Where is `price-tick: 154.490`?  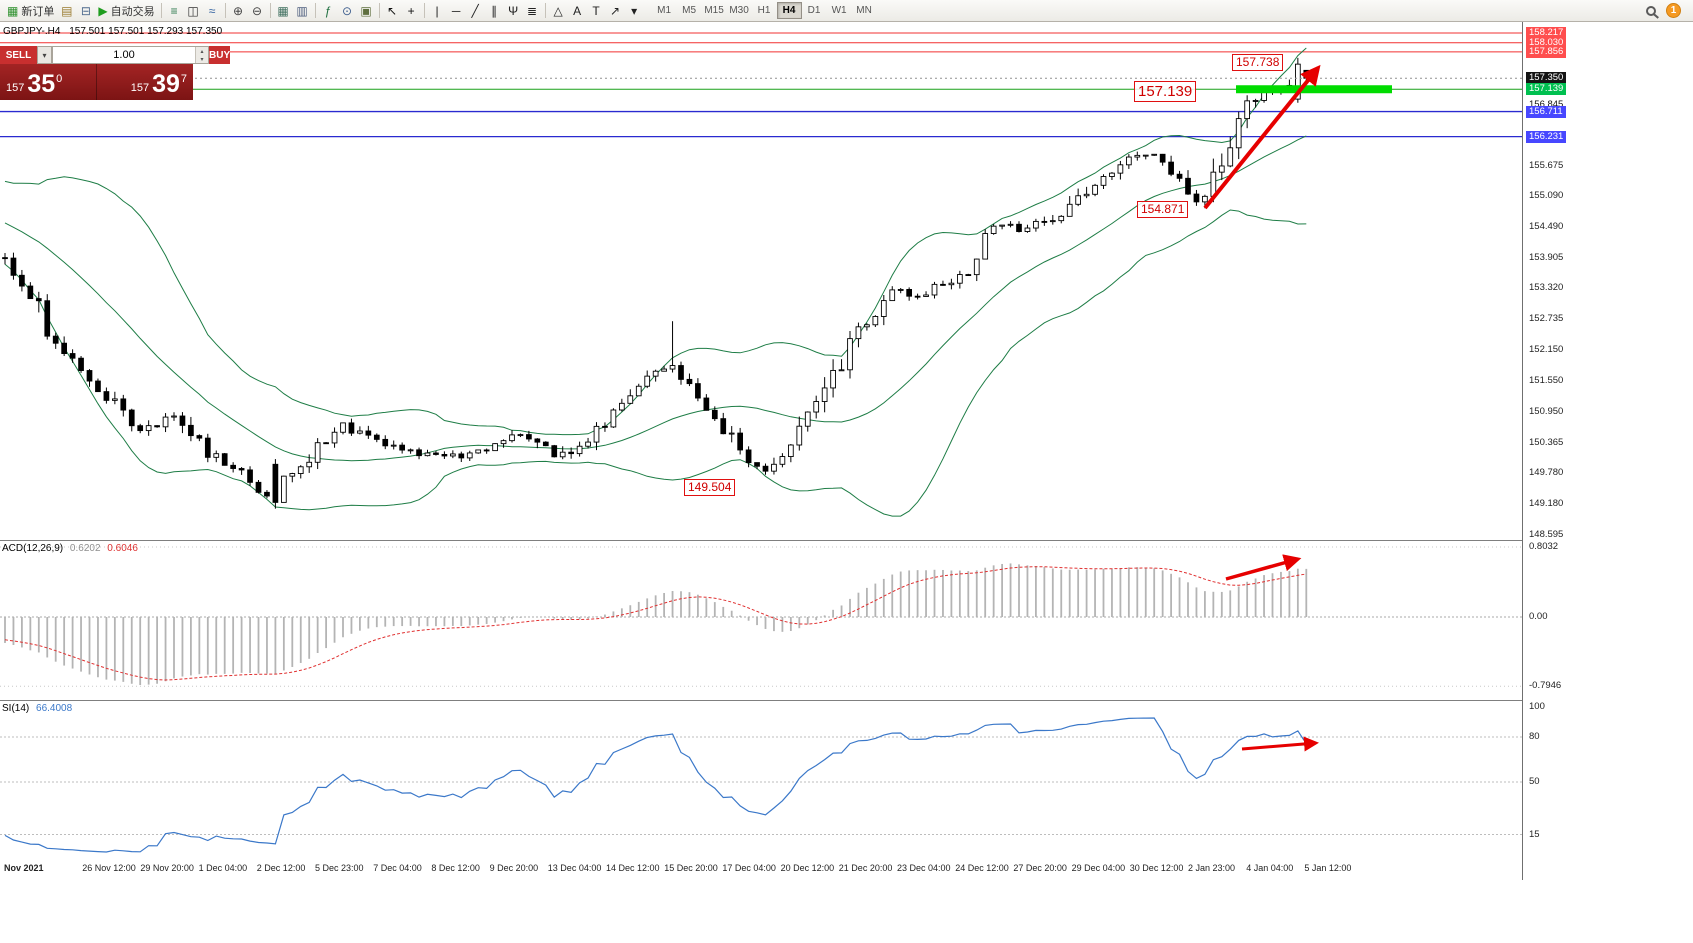 price-tick: 154.490 is located at coordinates (1546, 227).